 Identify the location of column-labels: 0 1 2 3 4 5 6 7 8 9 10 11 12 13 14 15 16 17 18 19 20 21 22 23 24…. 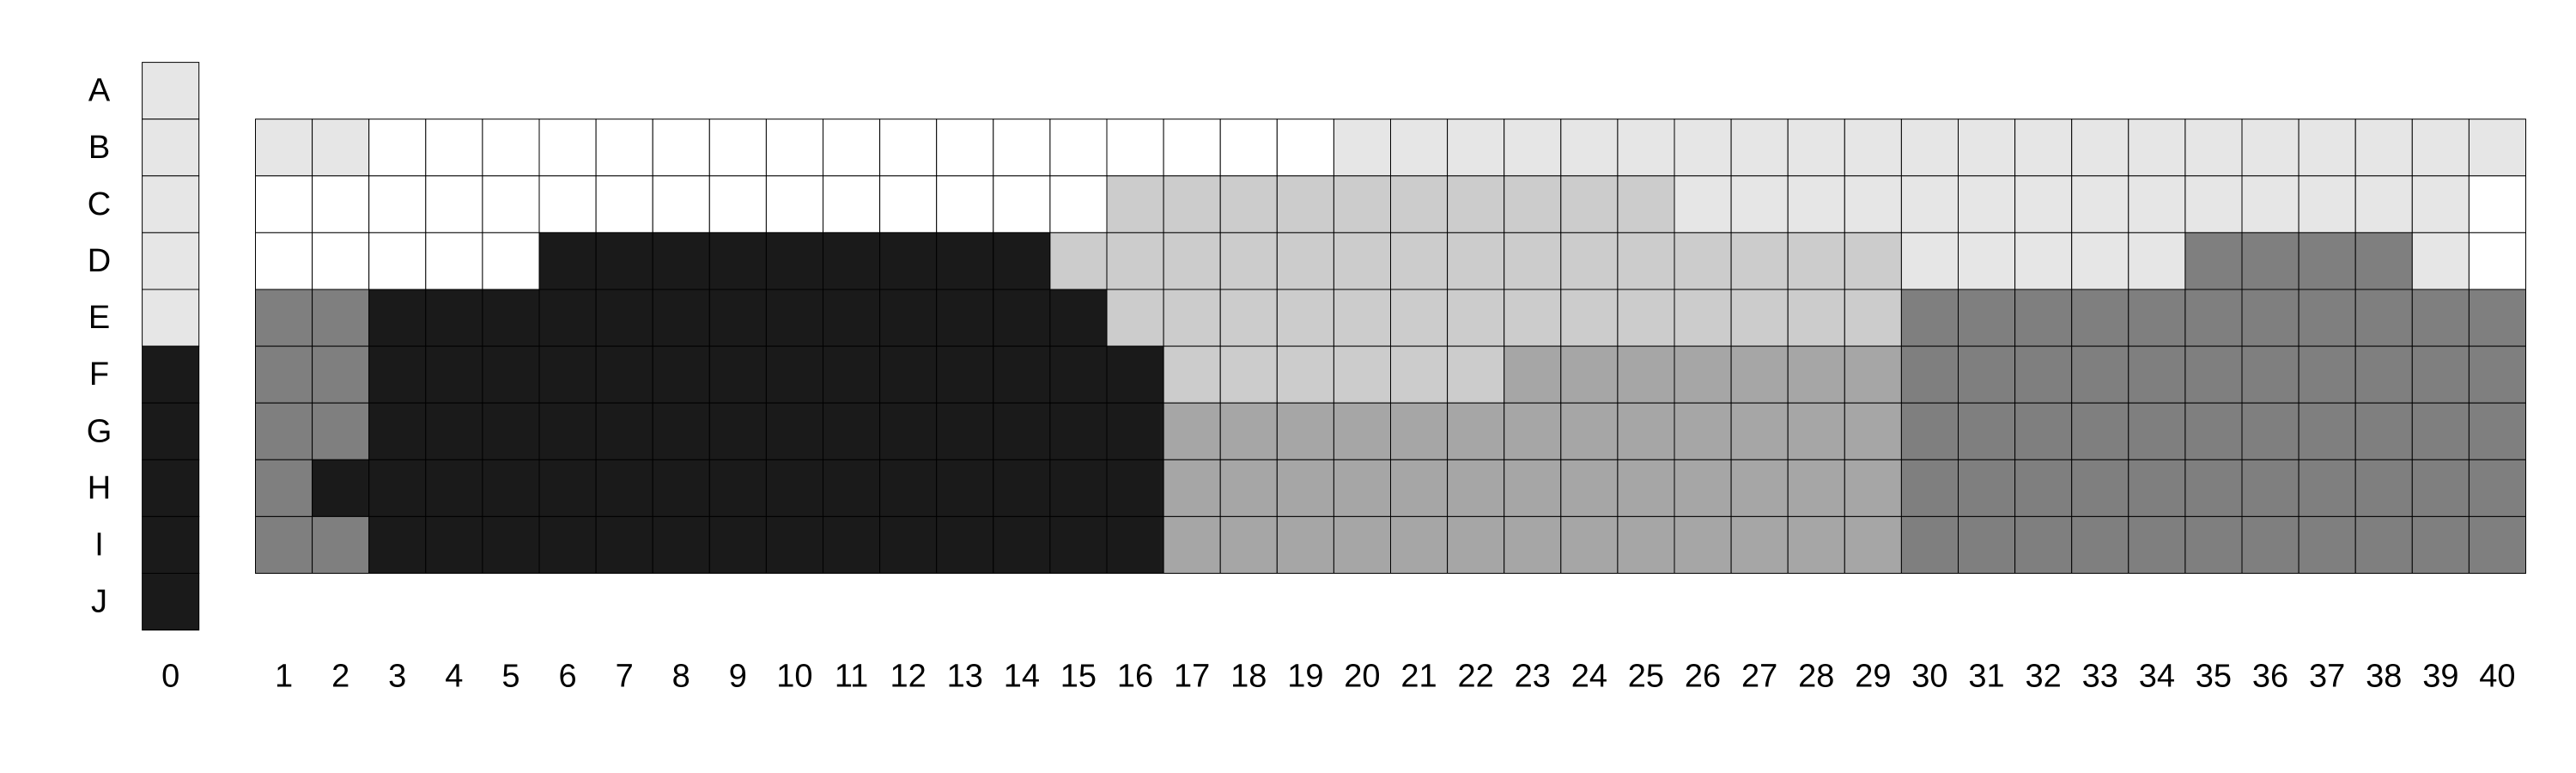
(1338, 677).